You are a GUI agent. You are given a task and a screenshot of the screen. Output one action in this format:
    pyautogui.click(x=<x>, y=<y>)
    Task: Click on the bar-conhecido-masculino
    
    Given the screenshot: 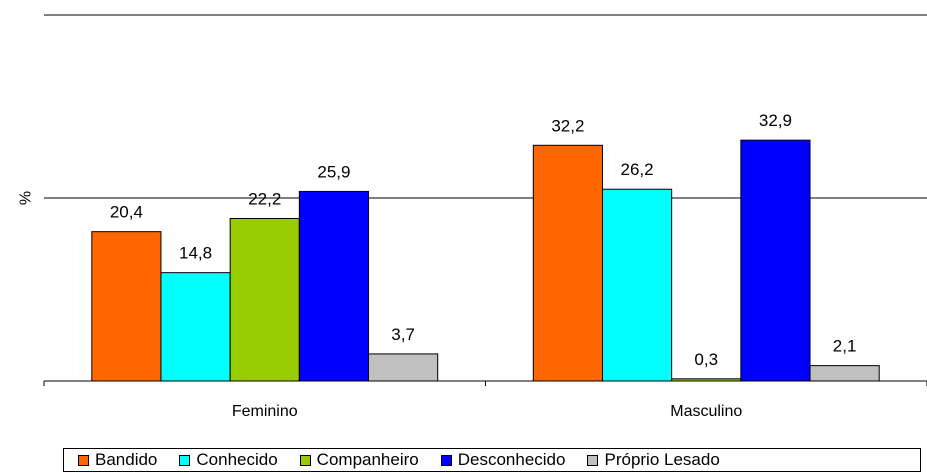 What is the action you would take?
    pyautogui.click(x=637, y=285)
    